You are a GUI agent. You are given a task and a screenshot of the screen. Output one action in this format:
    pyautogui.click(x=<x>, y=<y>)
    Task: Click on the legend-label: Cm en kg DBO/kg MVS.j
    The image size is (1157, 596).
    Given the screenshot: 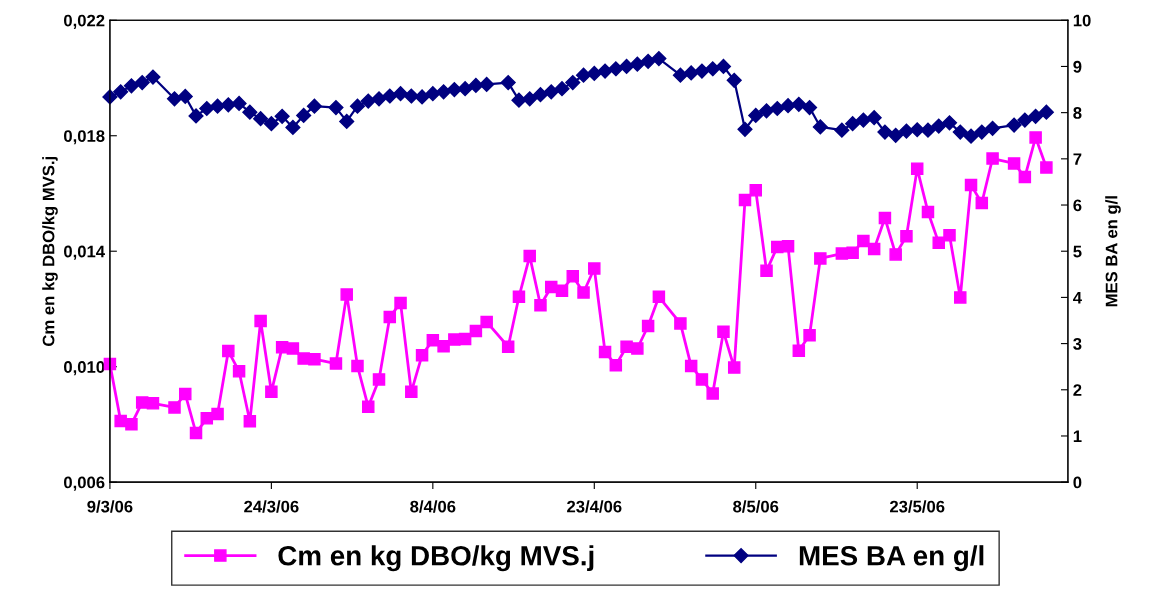 What is the action you would take?
    pyautogui.click(x=436, y=558)
    